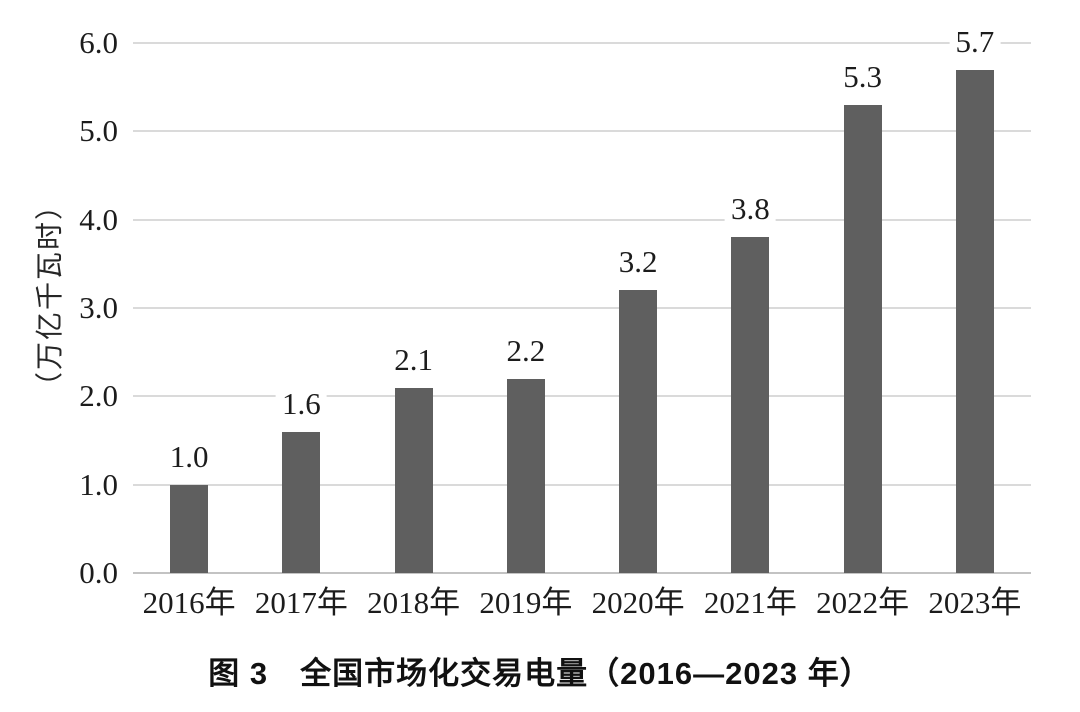  What do you see at coordinates (98, 42) in the screenshot?
I see `y-tick-label: 6.0` at bounding box center [98, 42].